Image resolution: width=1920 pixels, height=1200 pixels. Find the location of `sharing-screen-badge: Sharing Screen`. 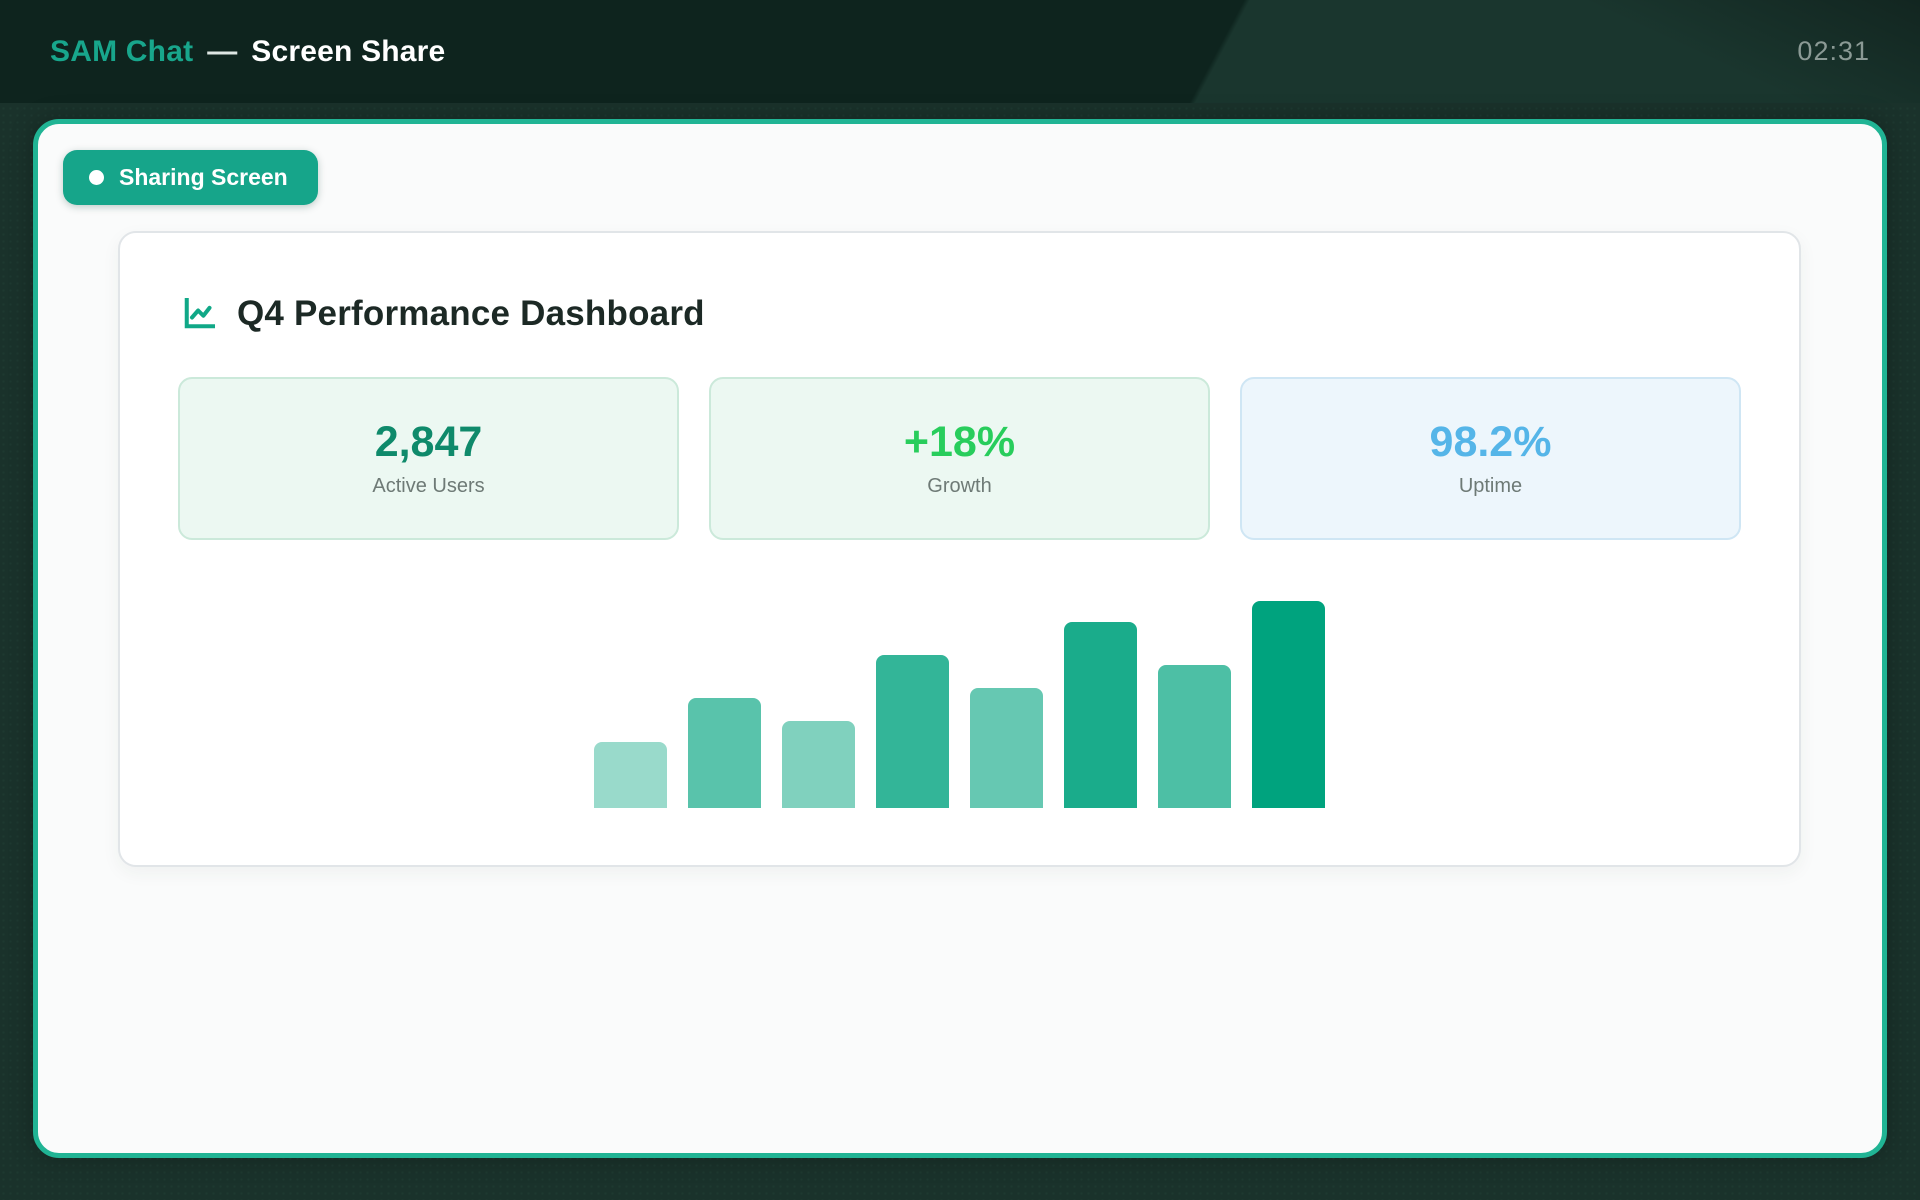

sharing-screen-badge: Sharing Screen is located at coordinates (190, 177).